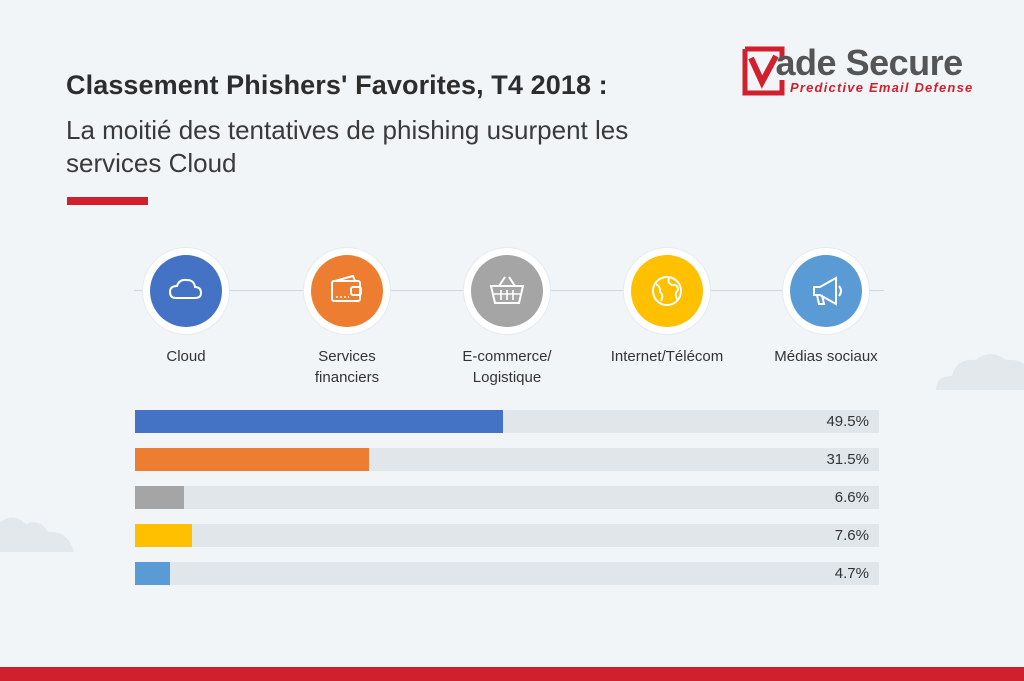 The height and width of the screenshot is (681, 1024). Describe the element at coordinates (826, 356) in the screenshot. I see `category-label: Médias sociaux` at that location.